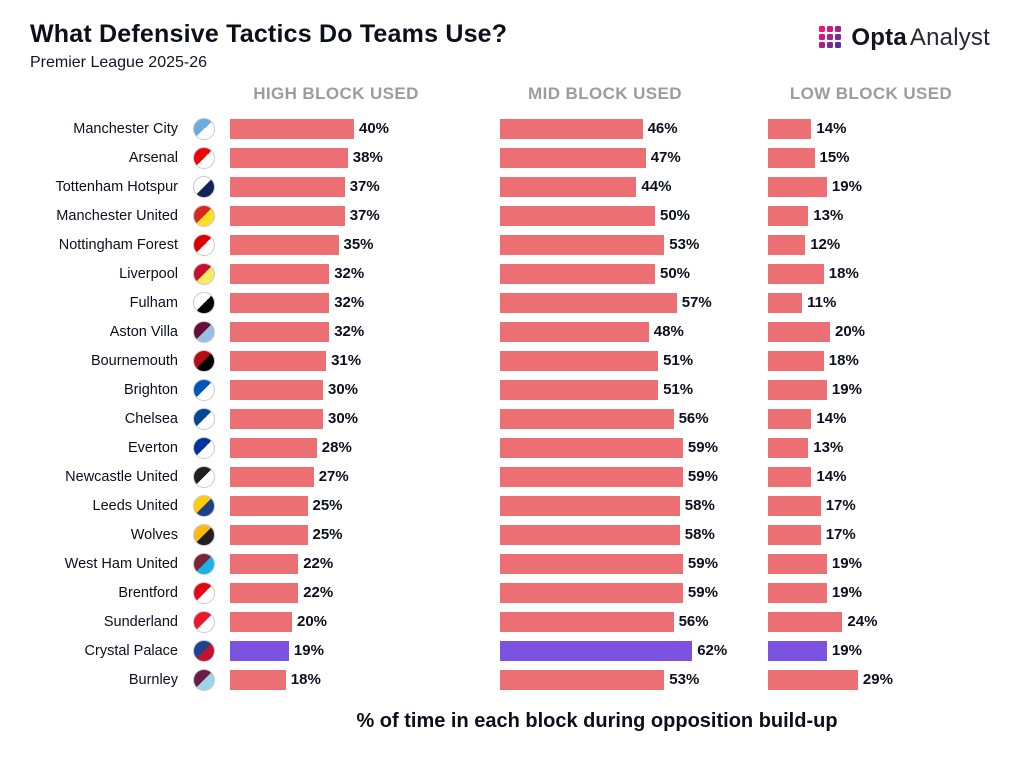 The height and width of the screenshot is (768, 1024). I want to click on page-subtitle: Premier League 2025-26, so click(119, 62).